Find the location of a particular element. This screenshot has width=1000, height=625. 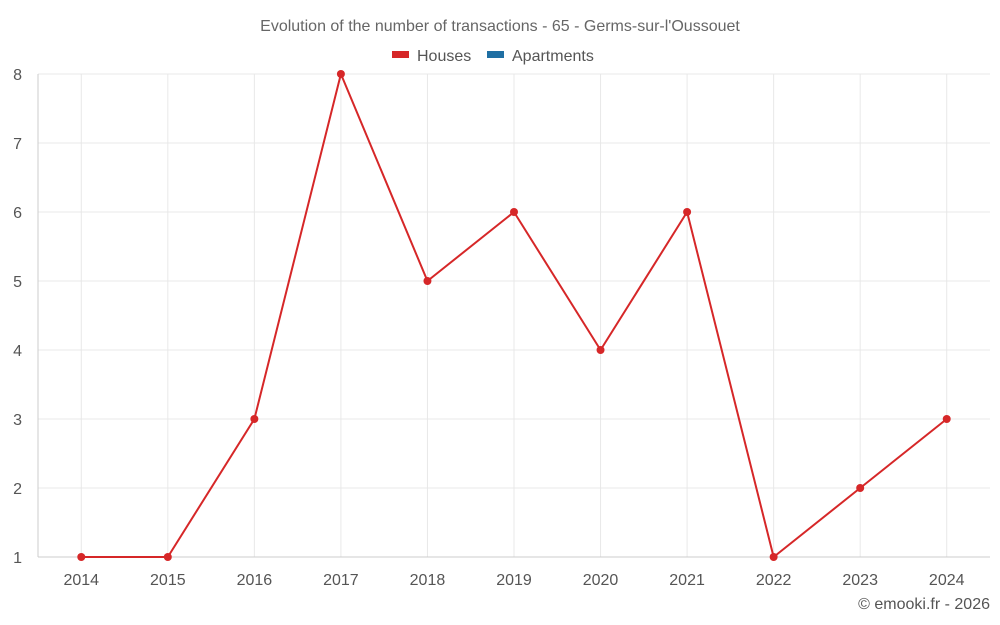

x-tick-label: 2019 is located at coordinates (514, 580).